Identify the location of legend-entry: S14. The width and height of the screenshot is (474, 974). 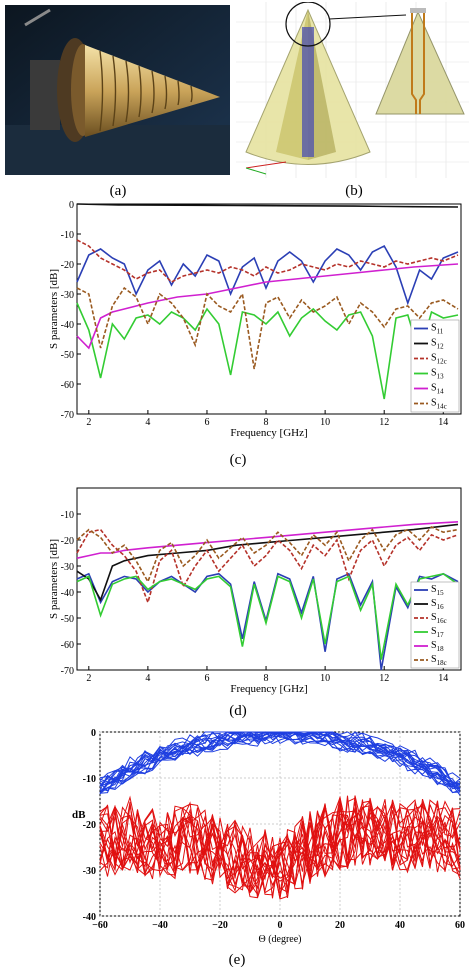
(437, 389).